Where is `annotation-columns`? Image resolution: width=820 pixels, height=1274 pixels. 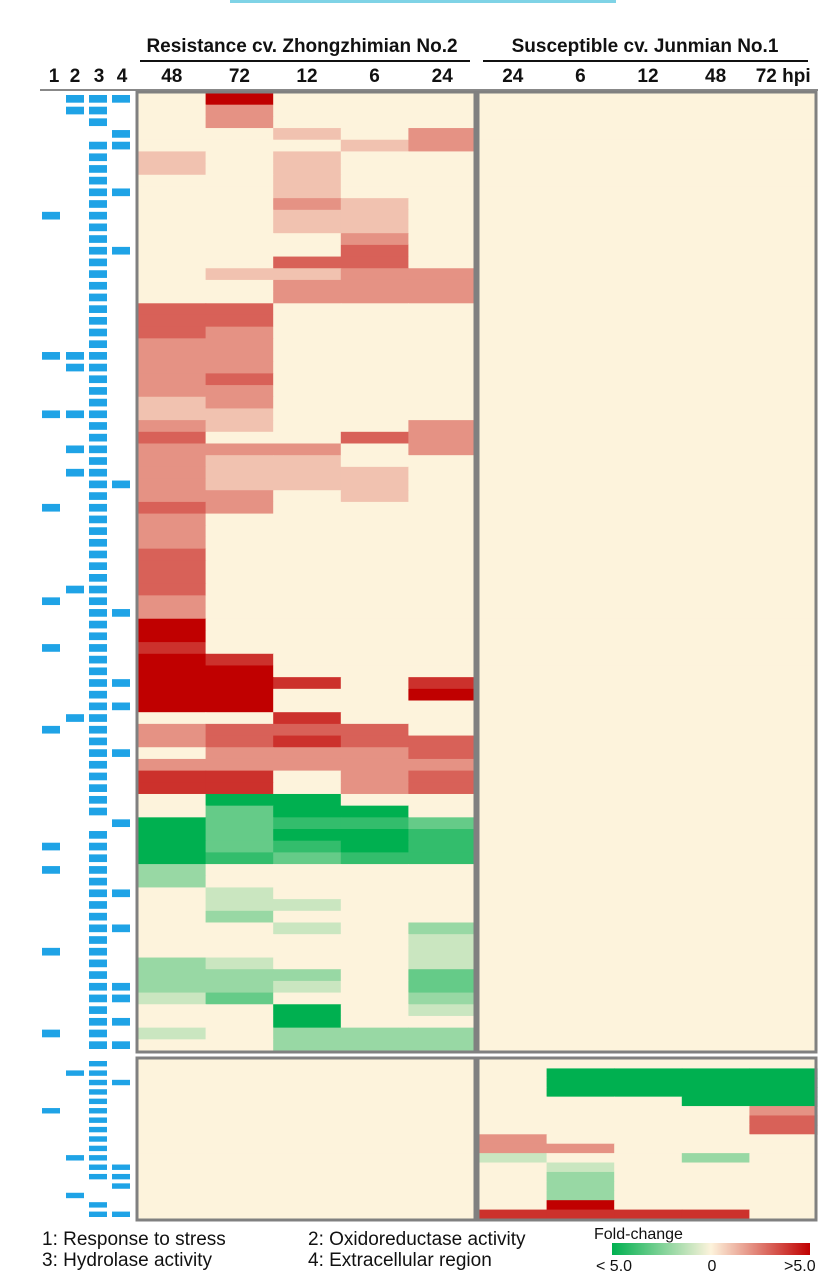
annotation-columns is located at coordinates (86, 656).